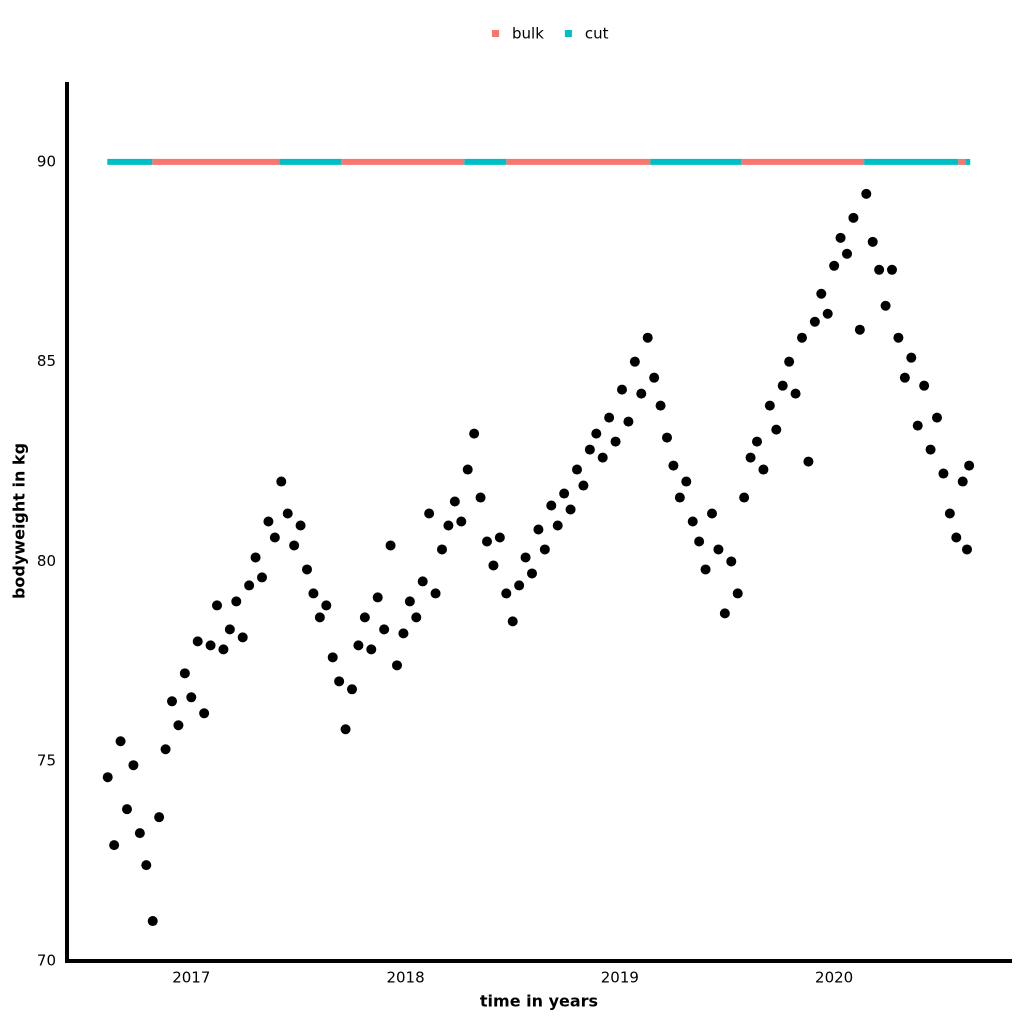 This screenshot has height=1028, width=1024. Describe the element at coordinates (539, 1001) in the screenshot. I see `x-axis-title: time in years` at that location.